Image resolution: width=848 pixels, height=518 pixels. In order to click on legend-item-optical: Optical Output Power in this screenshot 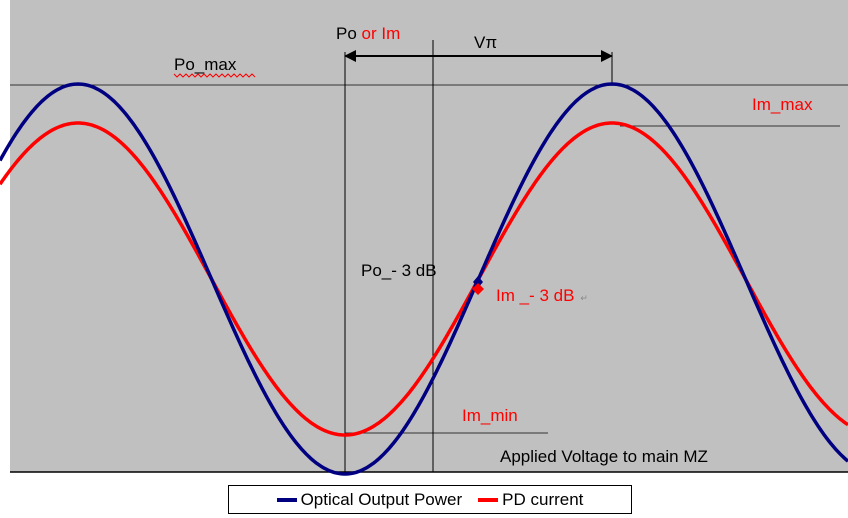, I will do `click(369, 499)`.